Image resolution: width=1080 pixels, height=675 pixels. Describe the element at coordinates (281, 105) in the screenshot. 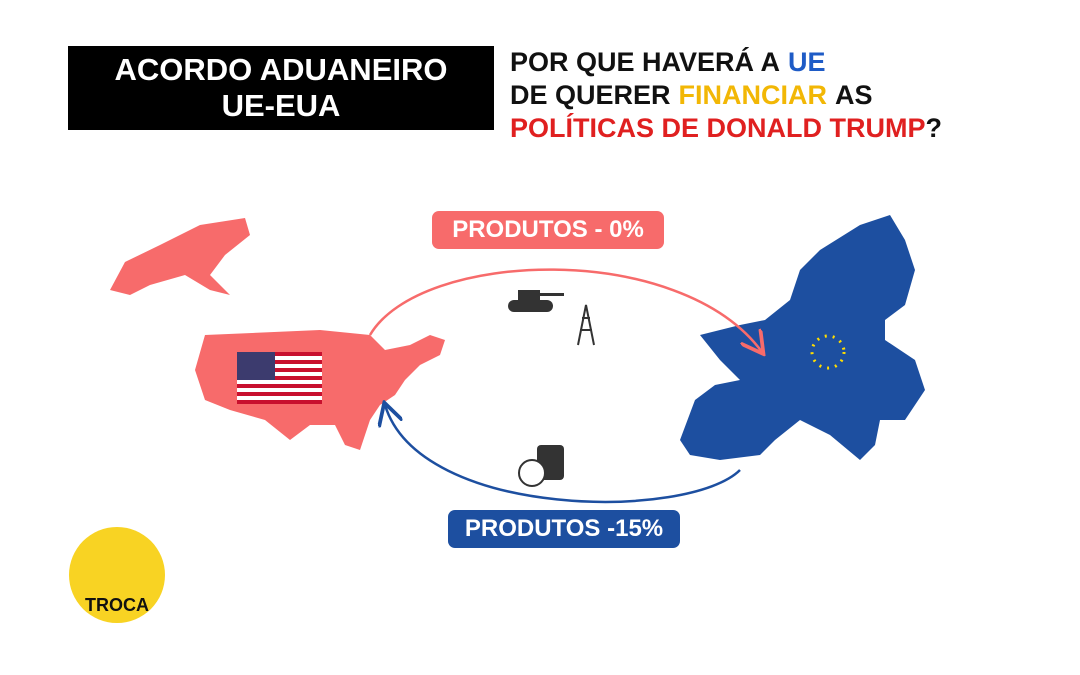

I see `title-line: UE-EUA` at that location.